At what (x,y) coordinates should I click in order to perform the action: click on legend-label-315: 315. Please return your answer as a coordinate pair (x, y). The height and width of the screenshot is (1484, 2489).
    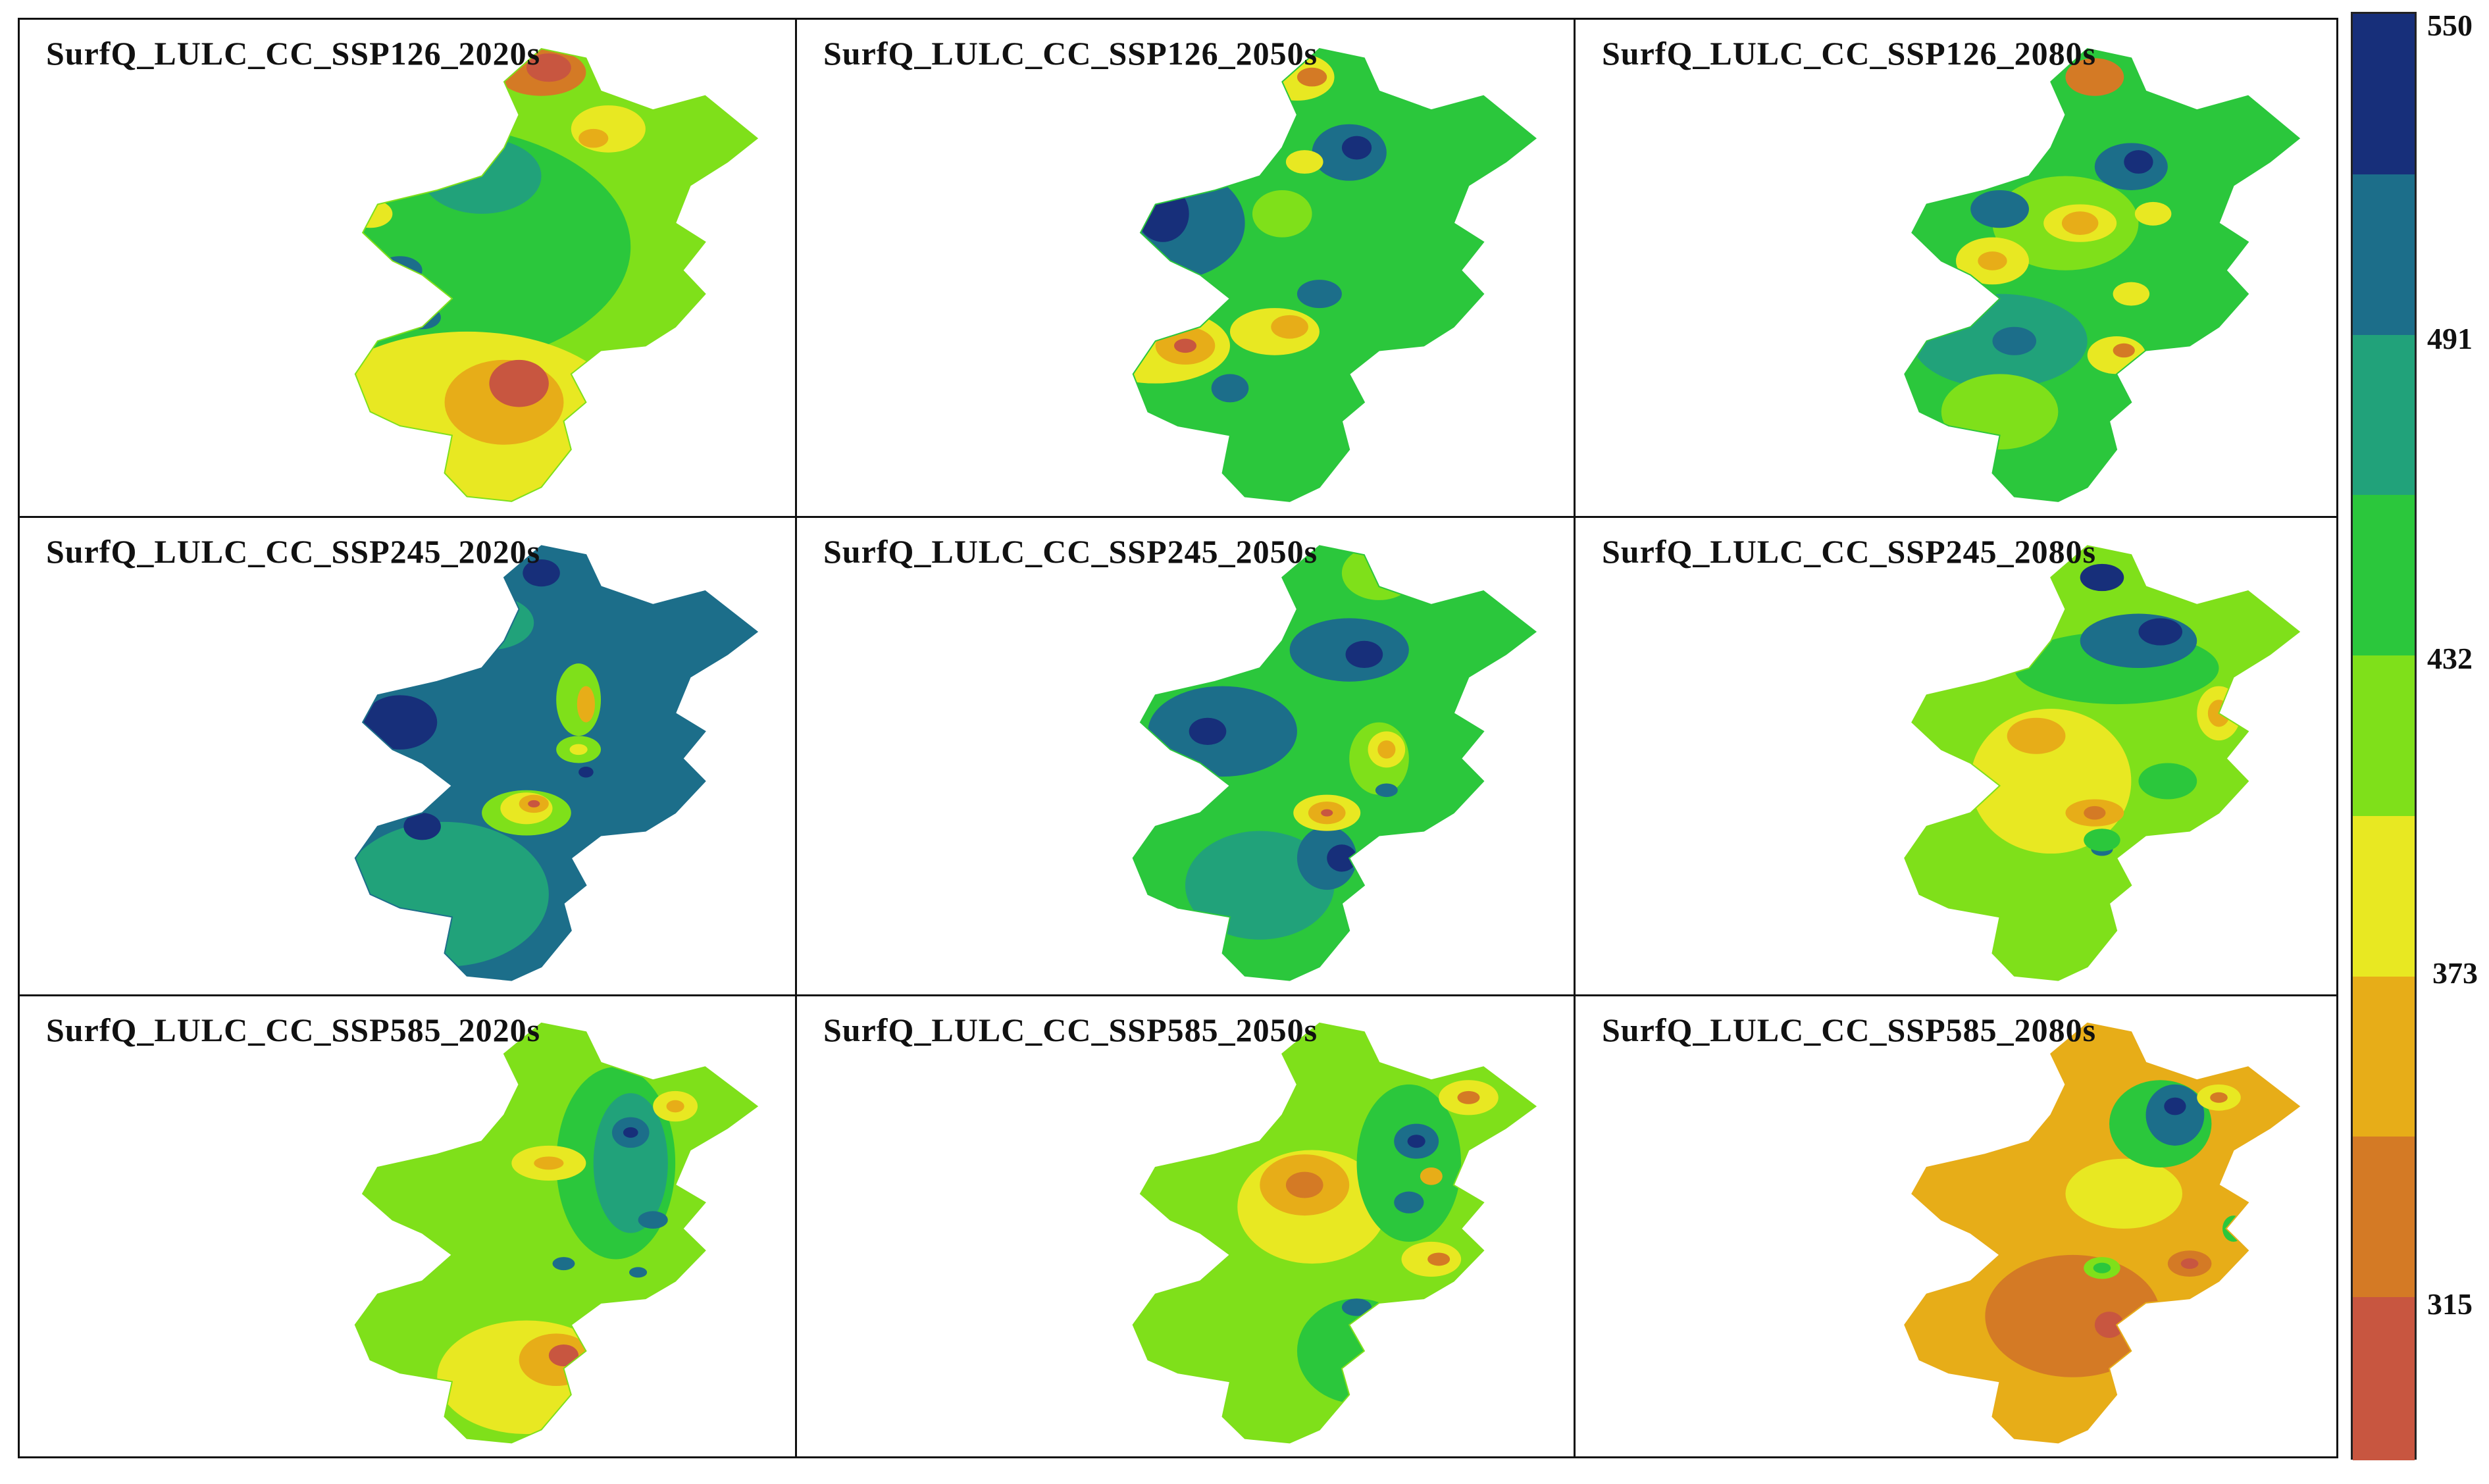
    Looking at the image, I should click on (2450, 1304).